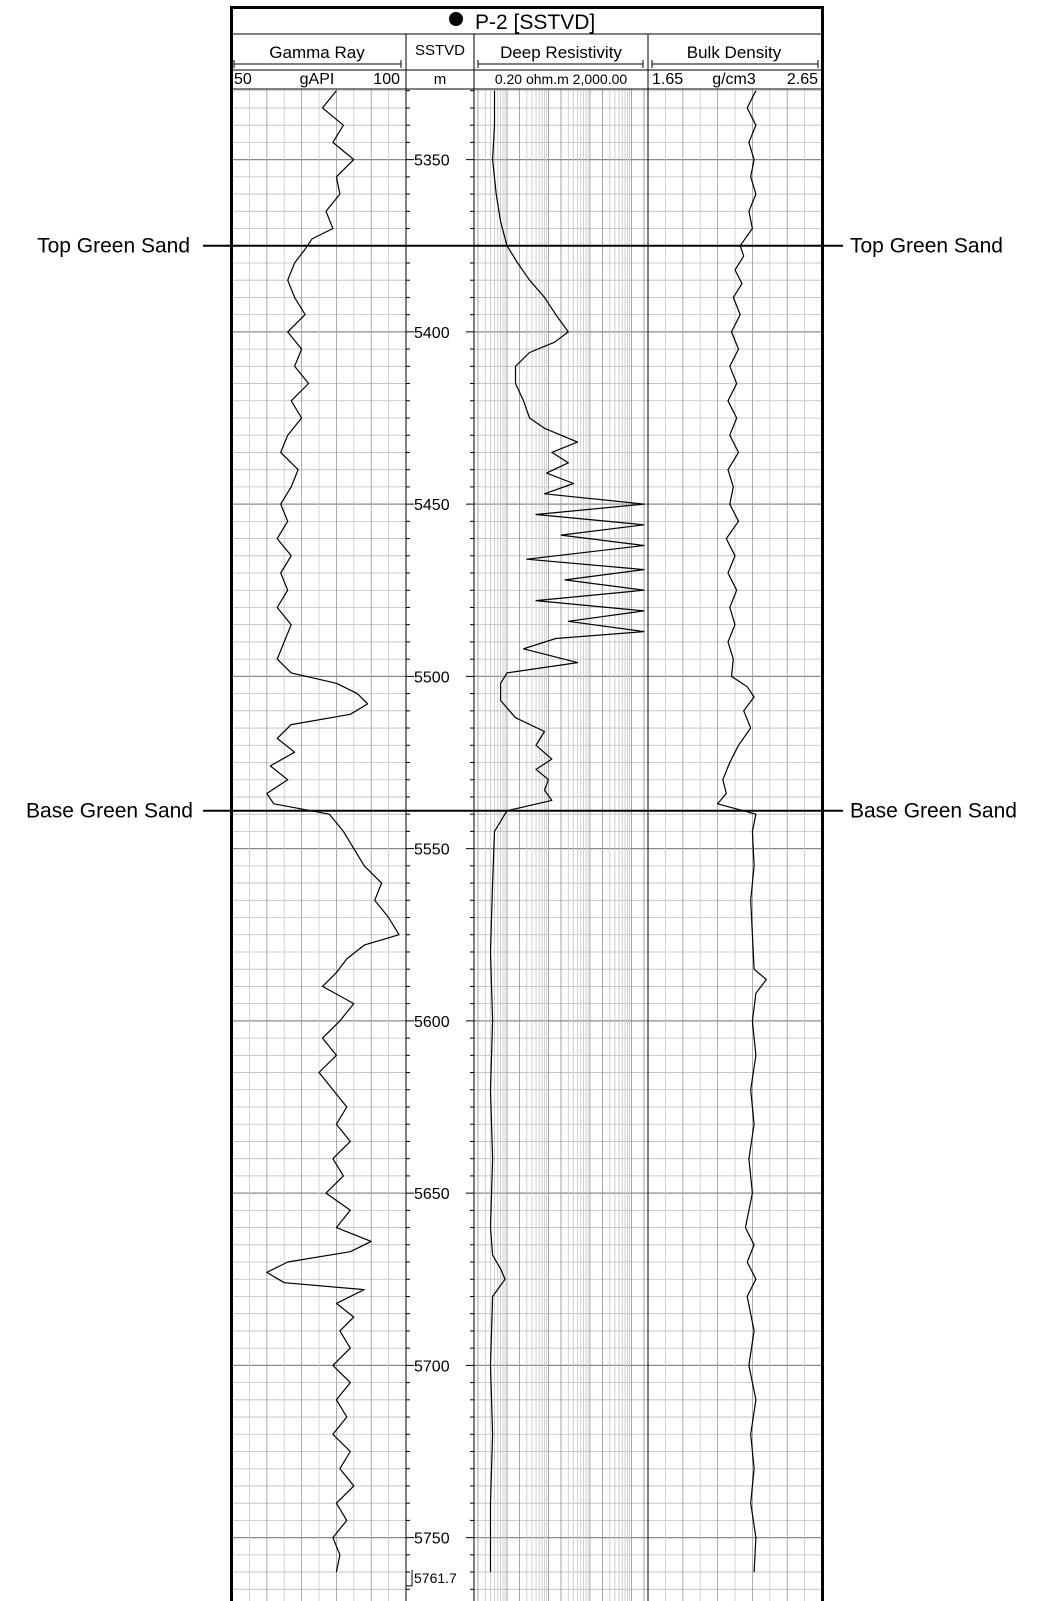 The width and height of the screenshot is (1064, 1601). What do you see at coordinates (435, 1578) in the screenshot?
I see `depth-end-label: 5761.7` at bounding box center [435, 1578].